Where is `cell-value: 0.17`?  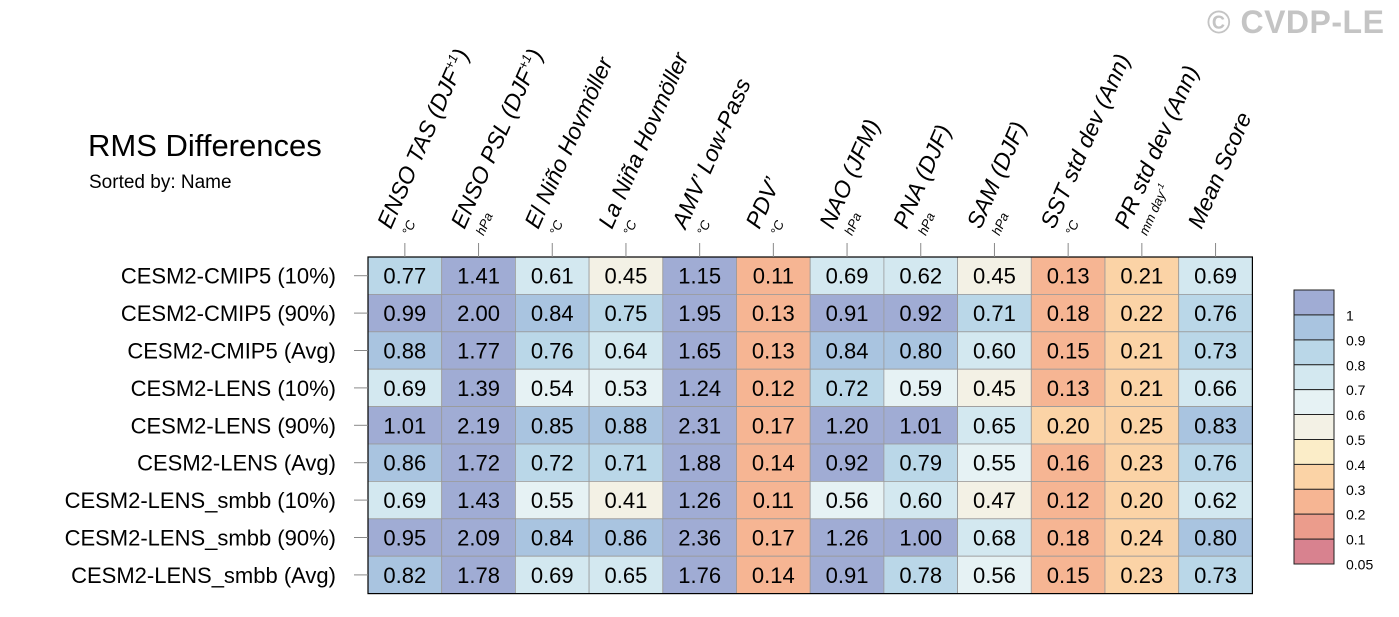
cell-value: 0.17 is located at coordinates (773, 538).